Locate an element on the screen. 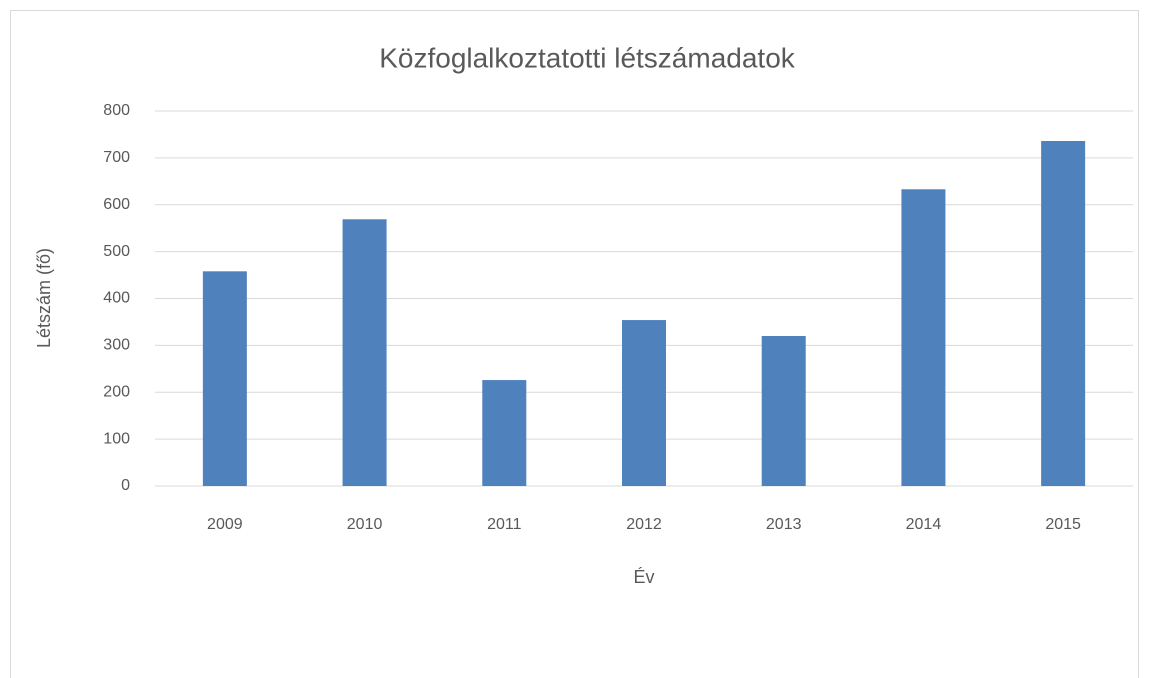  x-tick-label: 2014 is located at coordinates (924, 524).